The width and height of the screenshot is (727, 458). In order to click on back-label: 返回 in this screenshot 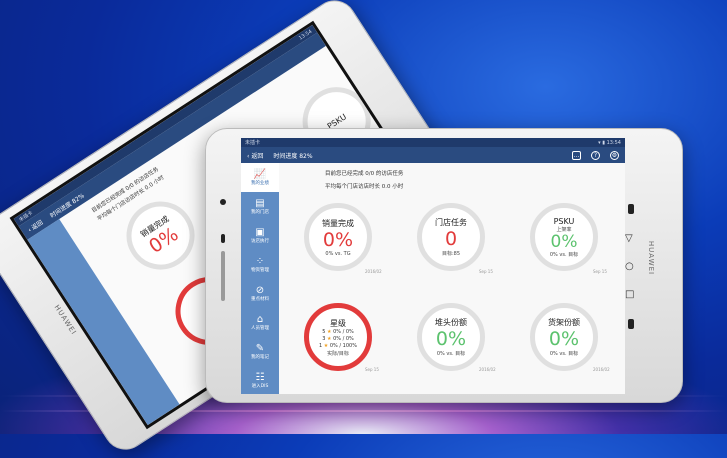, I will do `click(257, 156)`.